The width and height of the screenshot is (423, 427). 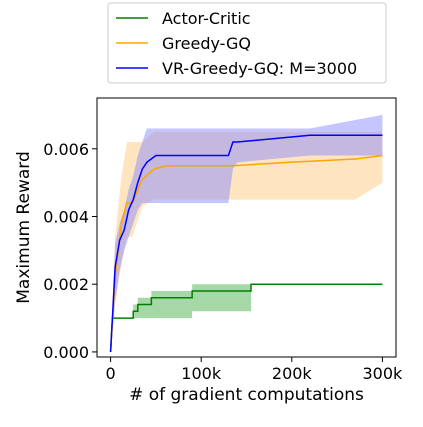 I want to click on actor-critic-line, so click(x=246, y=317).